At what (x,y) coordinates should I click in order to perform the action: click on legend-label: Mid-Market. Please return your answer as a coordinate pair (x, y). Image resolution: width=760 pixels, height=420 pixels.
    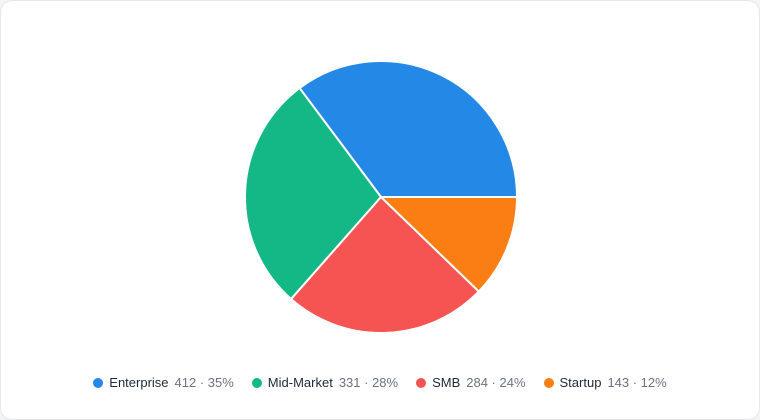
    Looking at the image, I should click on (300, 382).